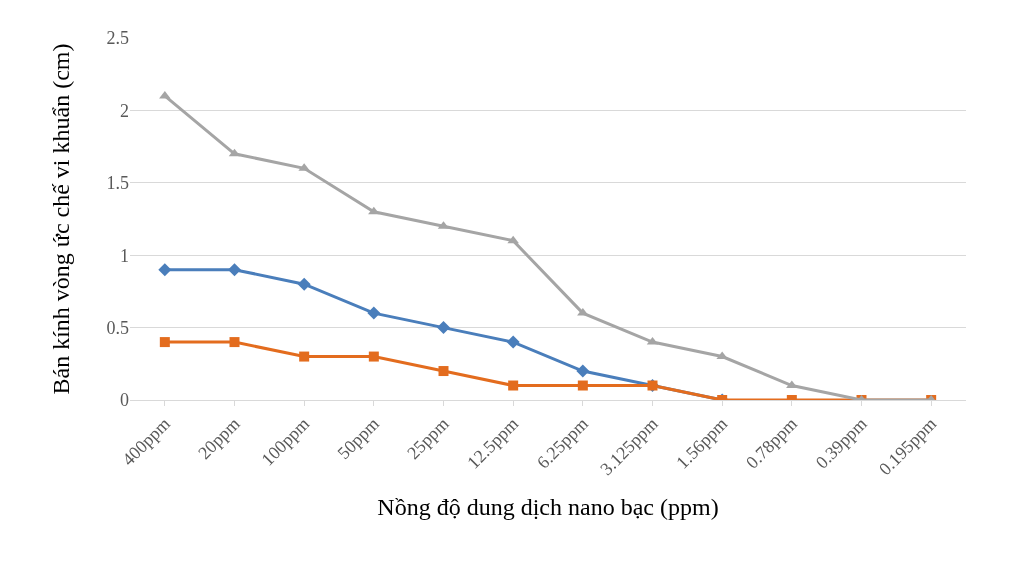  I want to click on y-axis-title: Bán kính vòng ức chế vi khuẩn (cm), so click(60, 219).